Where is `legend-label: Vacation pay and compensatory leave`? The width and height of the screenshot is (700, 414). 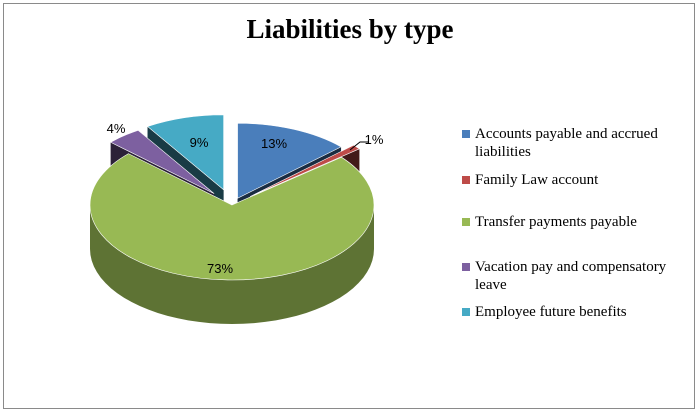 legend-label: Vacation pay and compensatory leave is located at coordinates (571, 276).